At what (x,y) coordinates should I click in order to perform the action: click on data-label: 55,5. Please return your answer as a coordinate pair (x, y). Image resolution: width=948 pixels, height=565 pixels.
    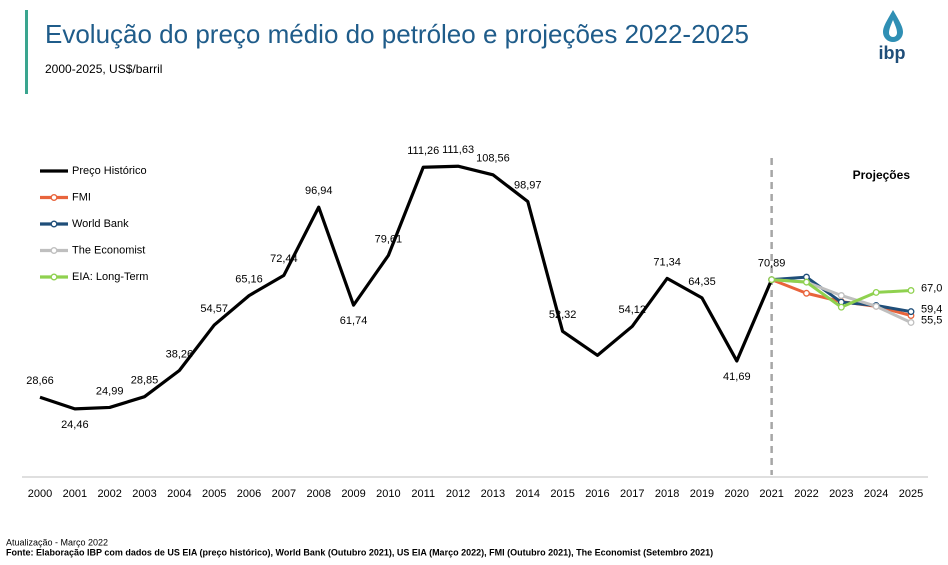
    Looking at the image, I should click on (931, 320).